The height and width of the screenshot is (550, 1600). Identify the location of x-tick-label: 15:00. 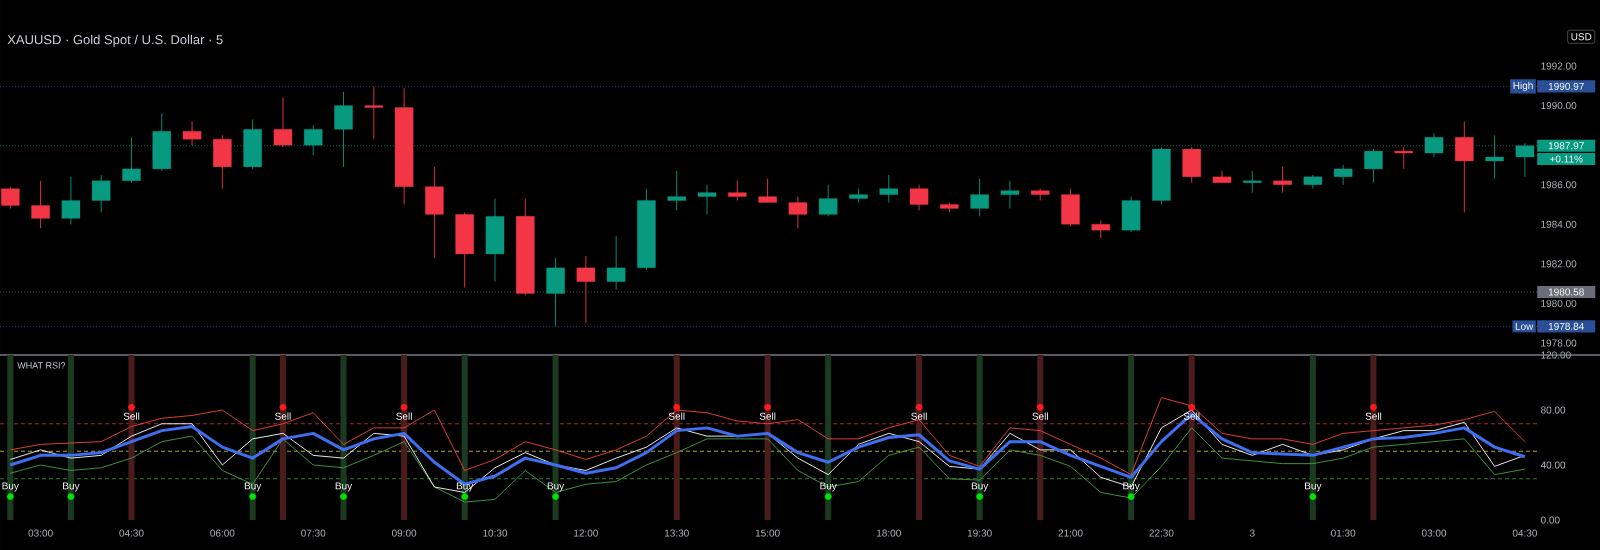
(767, 533).